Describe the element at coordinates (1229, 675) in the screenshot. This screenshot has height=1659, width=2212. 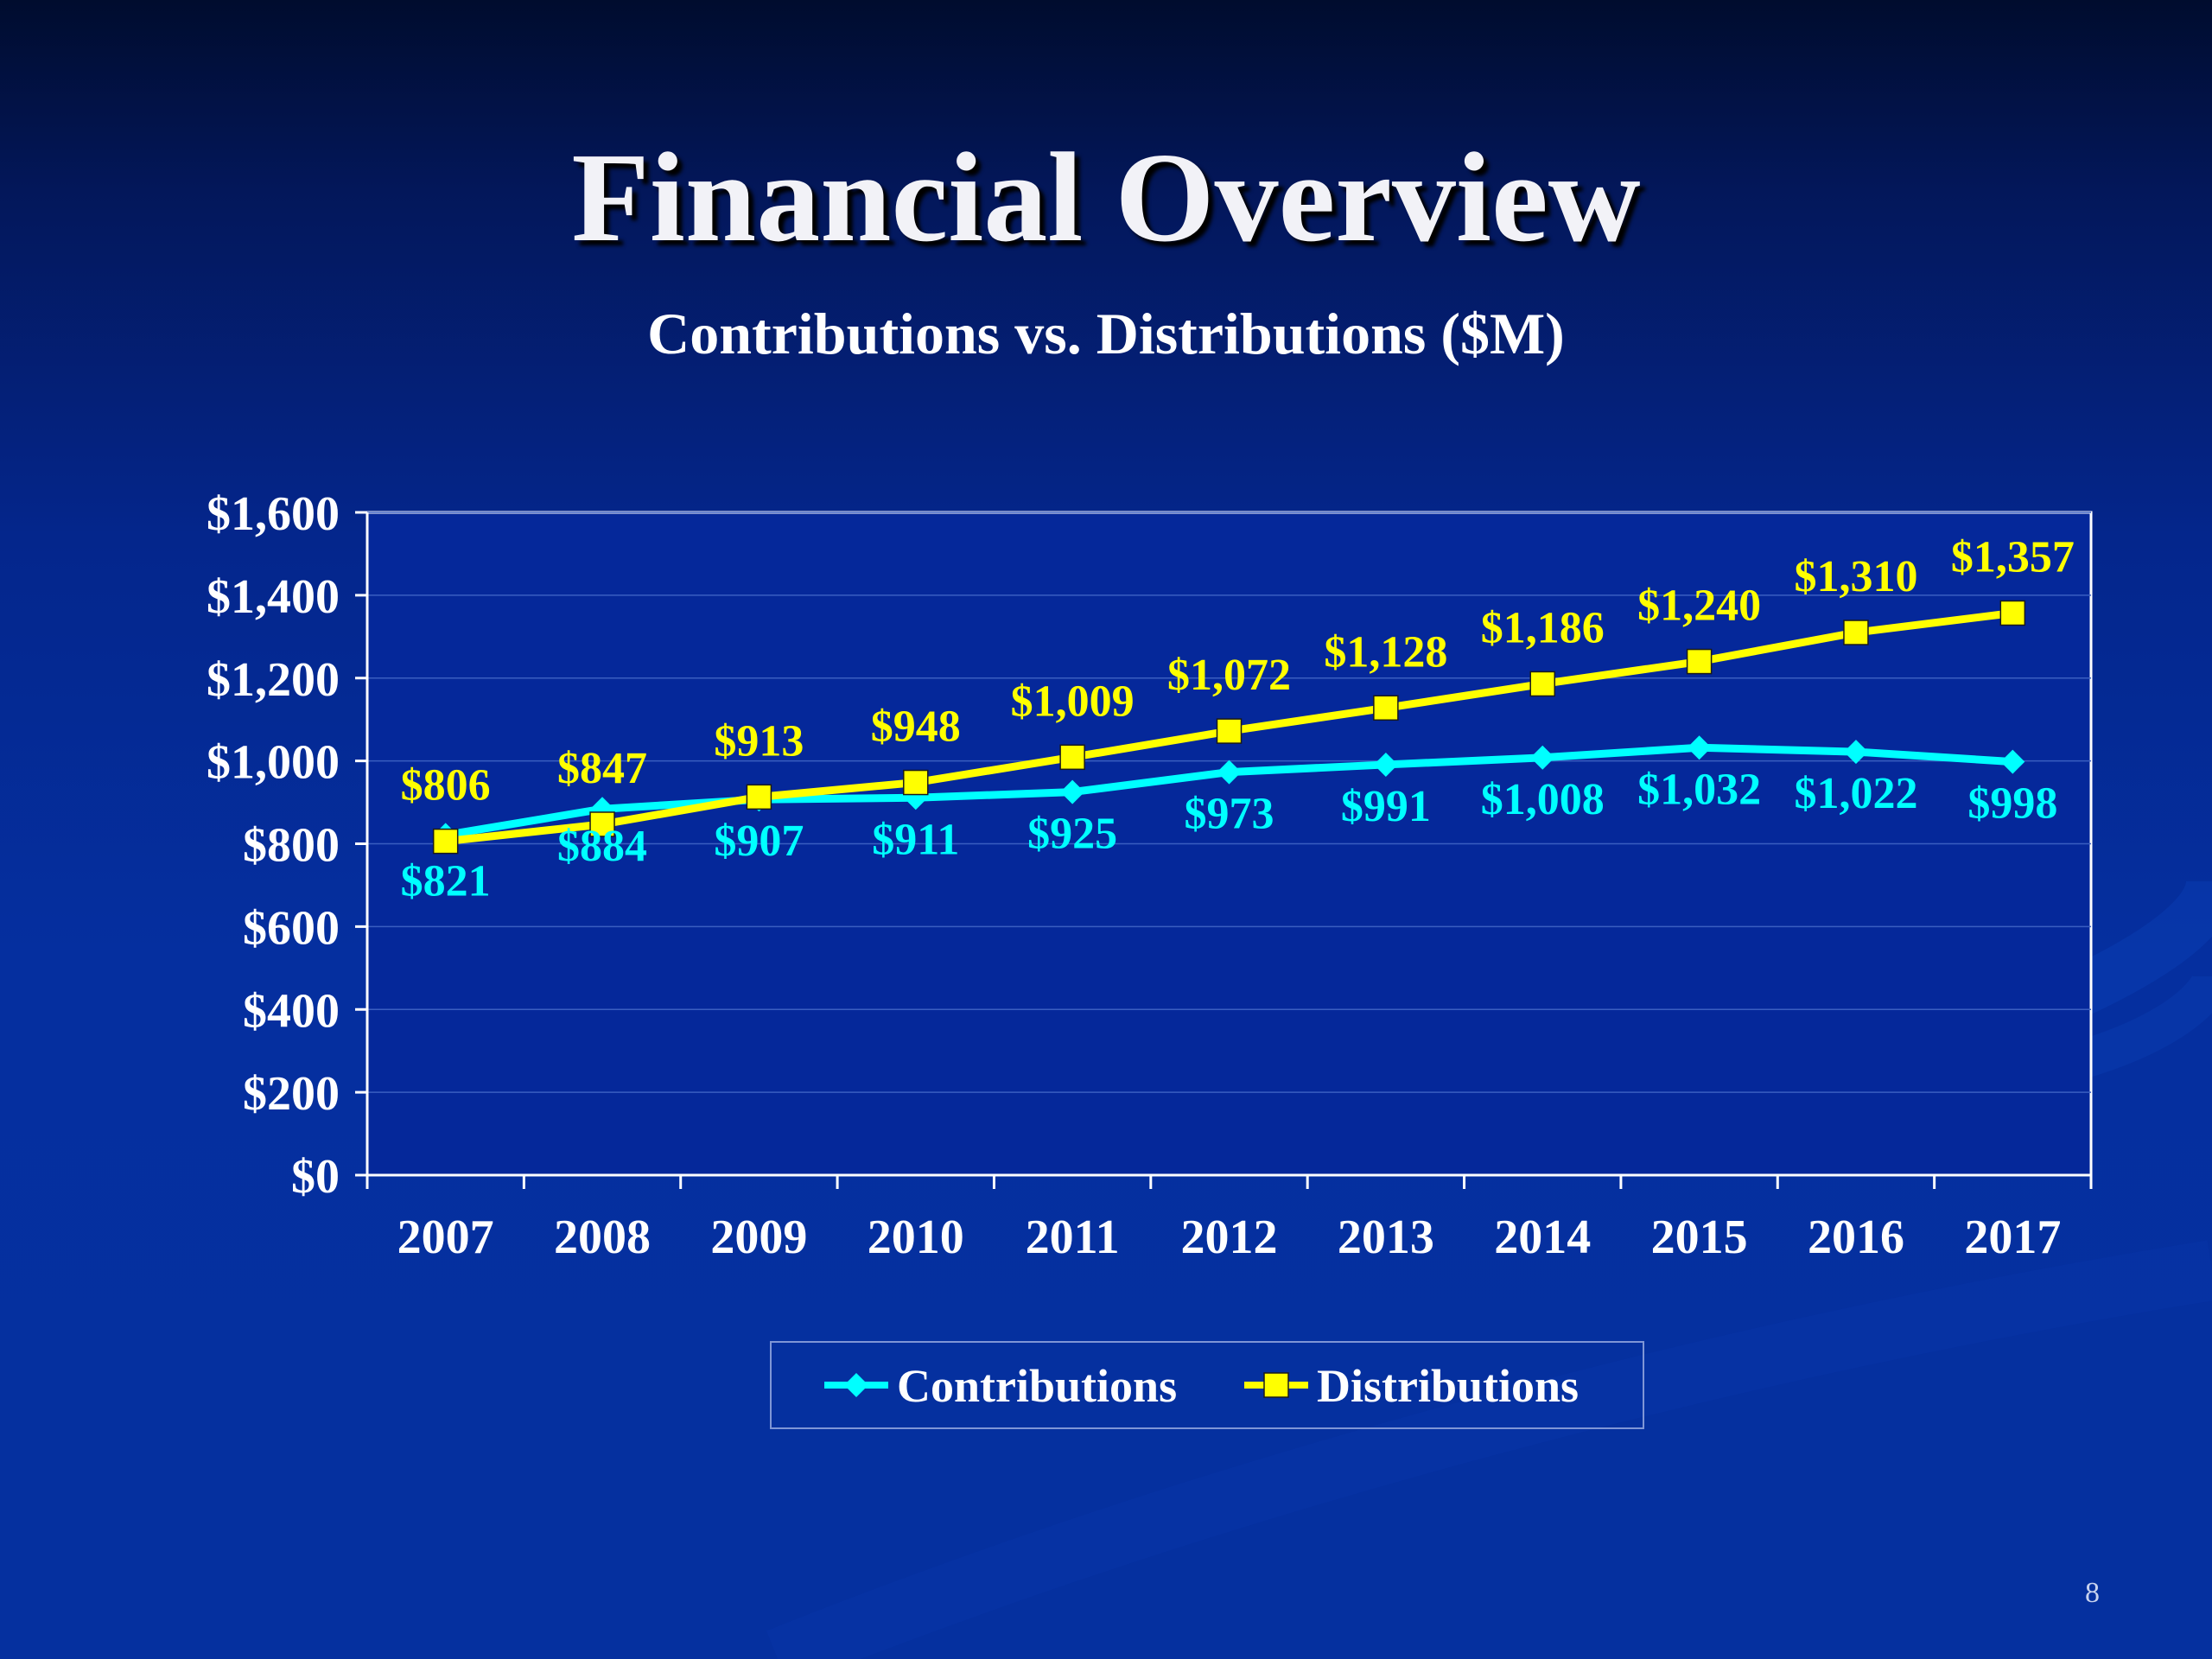
I see `data-label-distributions: $1,072` at that location.